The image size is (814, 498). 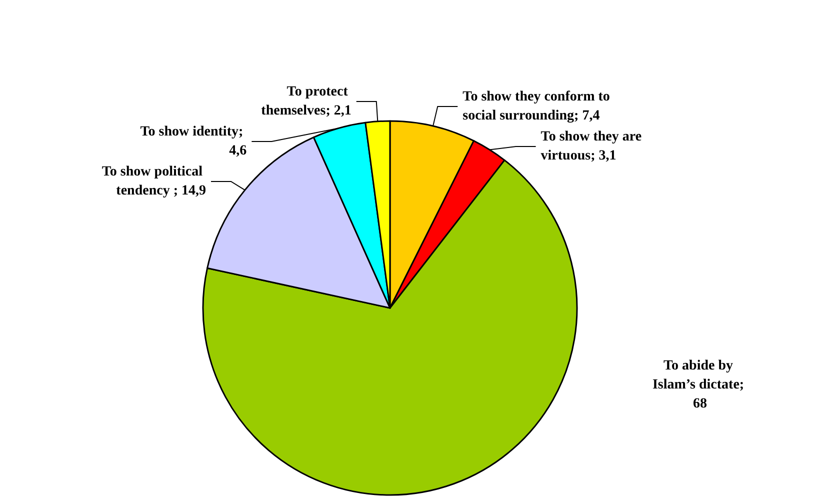 What do you see at coordinates (193, 141) in the screenshot?
I see `slice-label: To show identity; 4,6` at bounding box center [193, 141].